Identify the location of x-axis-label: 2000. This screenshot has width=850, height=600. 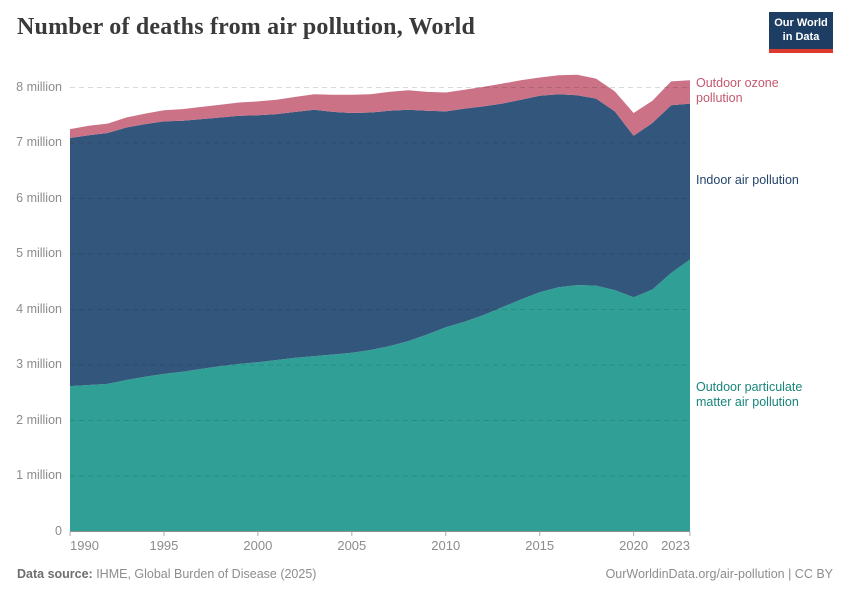
(258, 545).